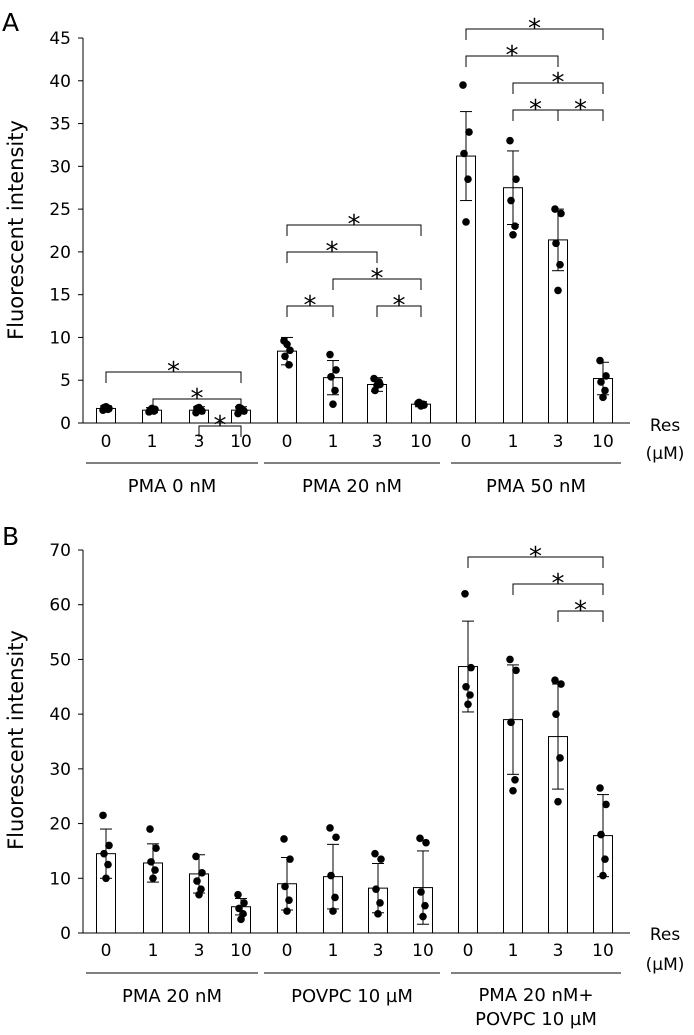  I want to click on x-unit-label-res: Res, so click(665, 426).